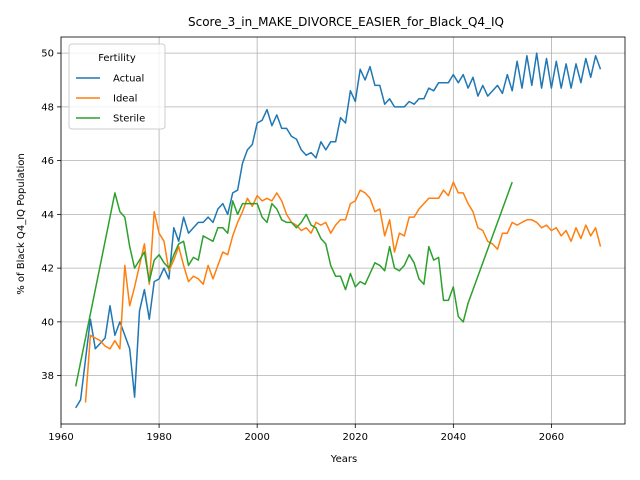  I want to click on x-tick-label: 1960, so click(60, 437).